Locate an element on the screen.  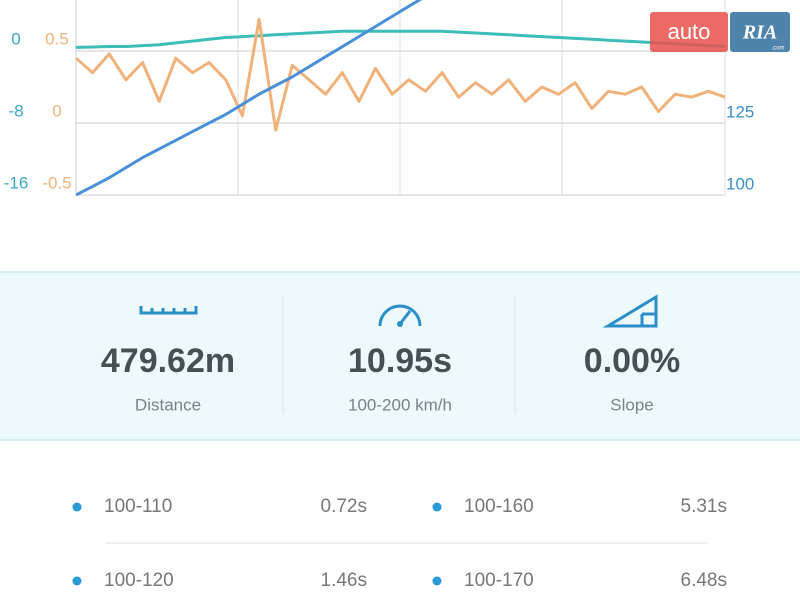
logo-blue is located at coordinates (760, 32).